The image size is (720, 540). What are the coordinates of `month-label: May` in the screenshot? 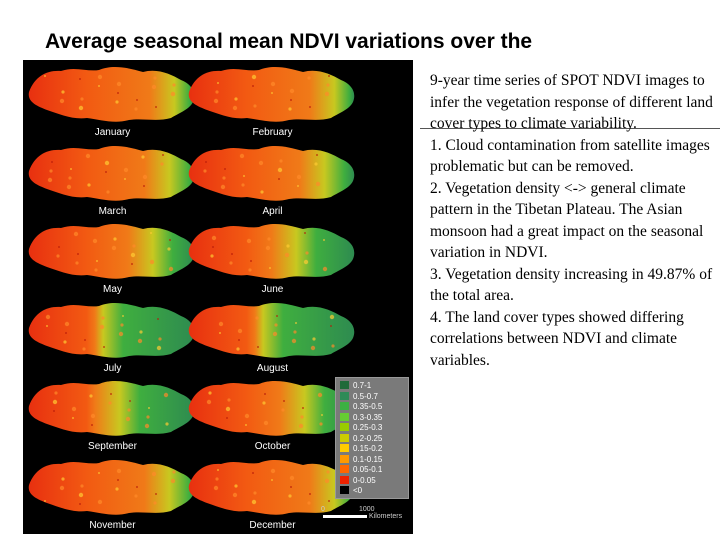 It's located at (112, 289).